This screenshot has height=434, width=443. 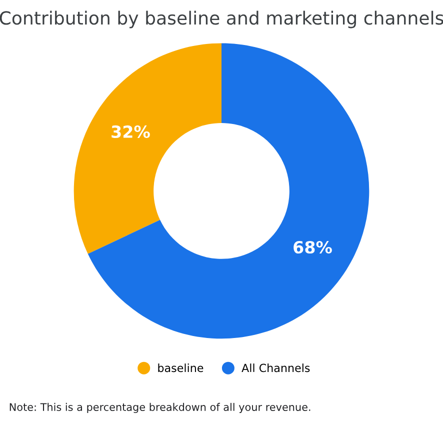 What do you see at coordinates (160, 407) in the screenshot?
I see `text: Note: This is a percentage breakdown of all your revenue.` at bounding box center [160, 407].